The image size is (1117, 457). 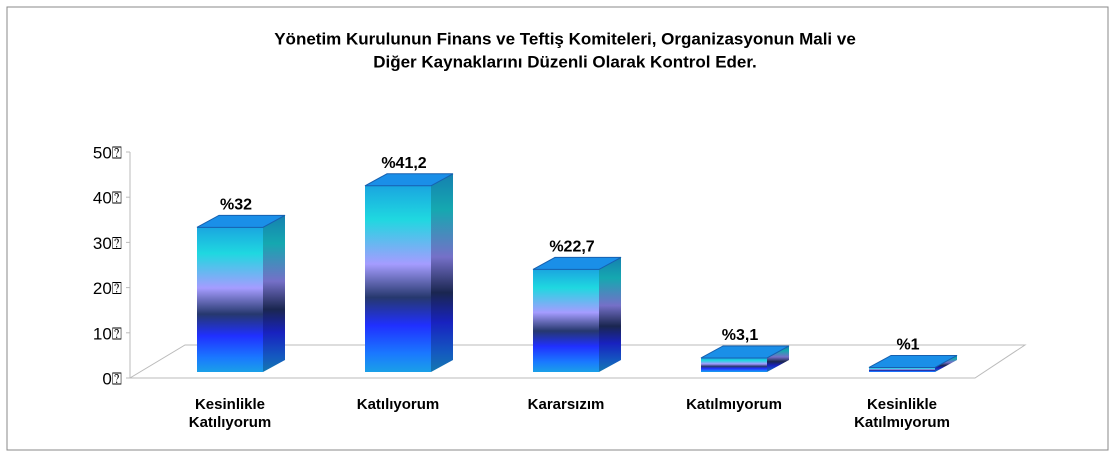 What do you see at coordinates (112, 378) in the screenshot?
I see `y-tick-label: 0⍰` at bounding box center [112, 378].